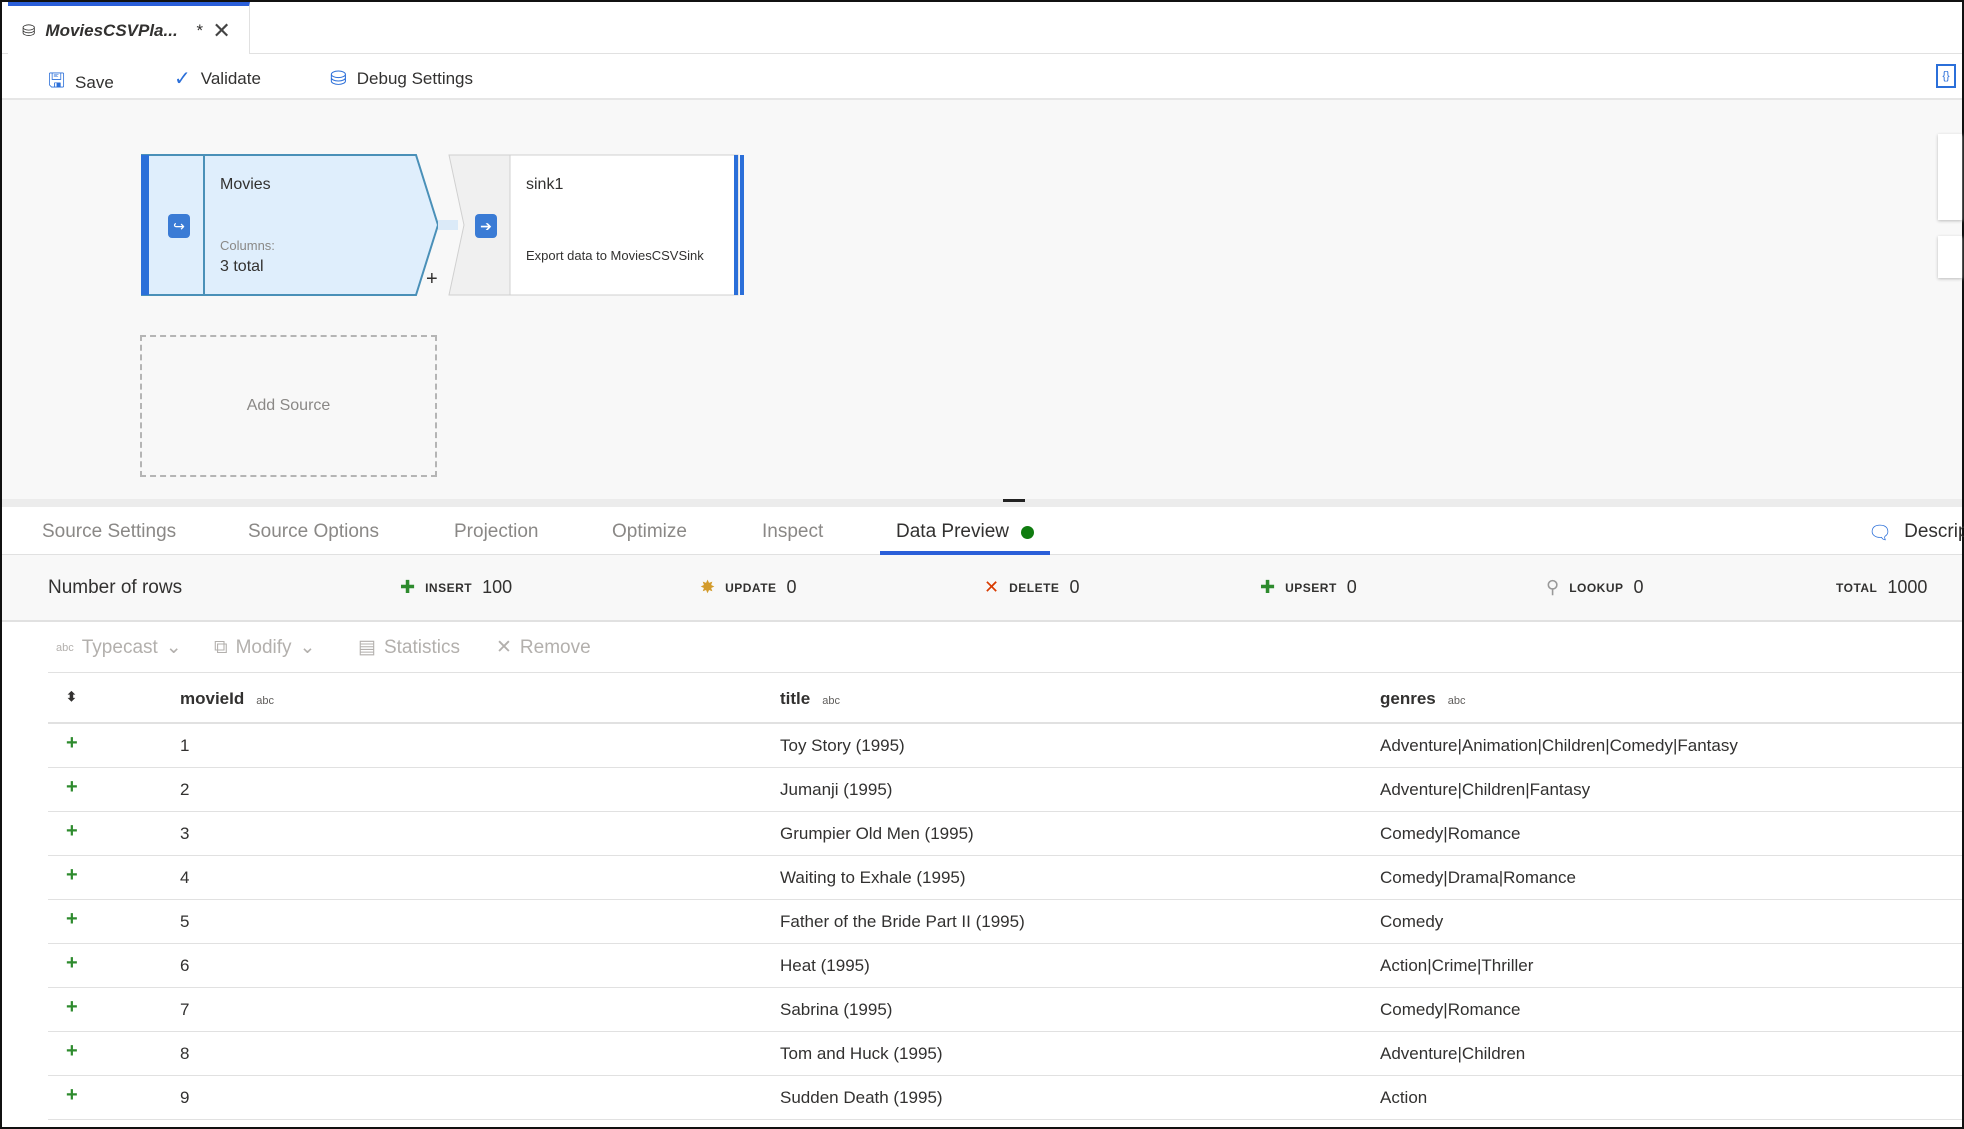  Describe the element at coordinates (247, 245) in the screenshot. I see `columns-label: Columns:` at that location.